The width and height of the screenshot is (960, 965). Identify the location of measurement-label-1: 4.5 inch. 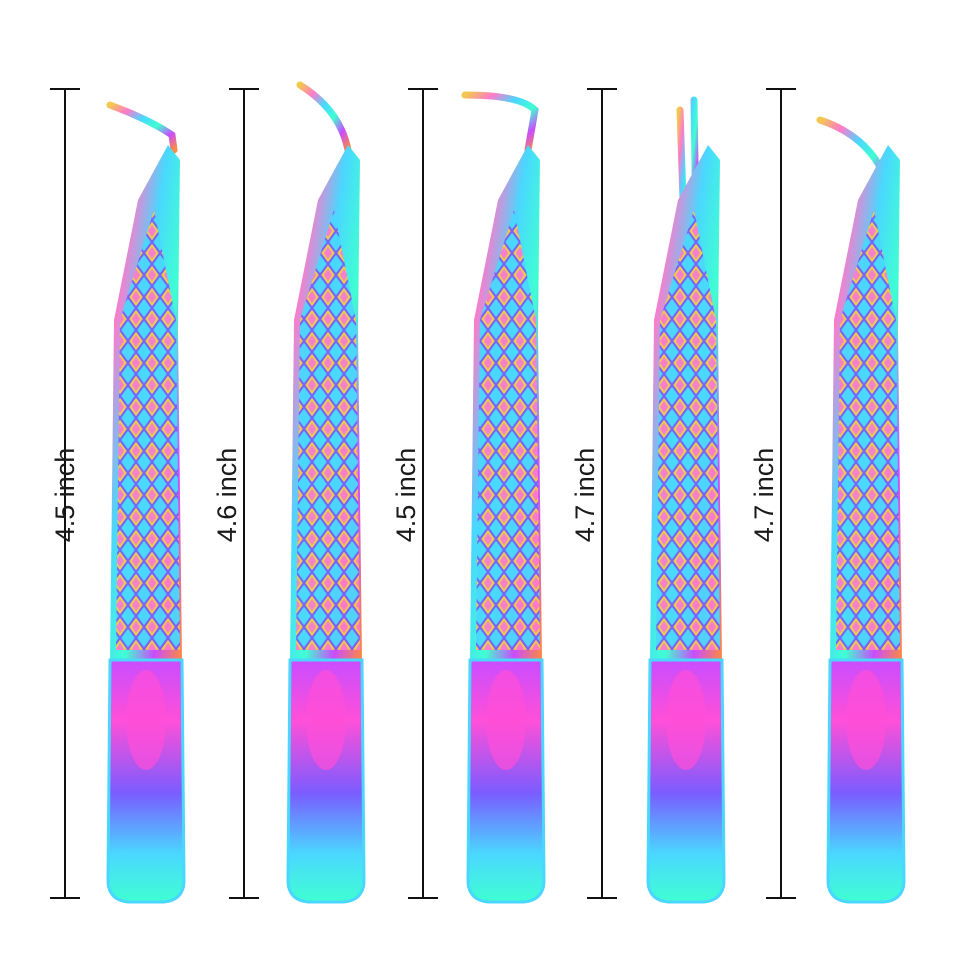
(65, 495).